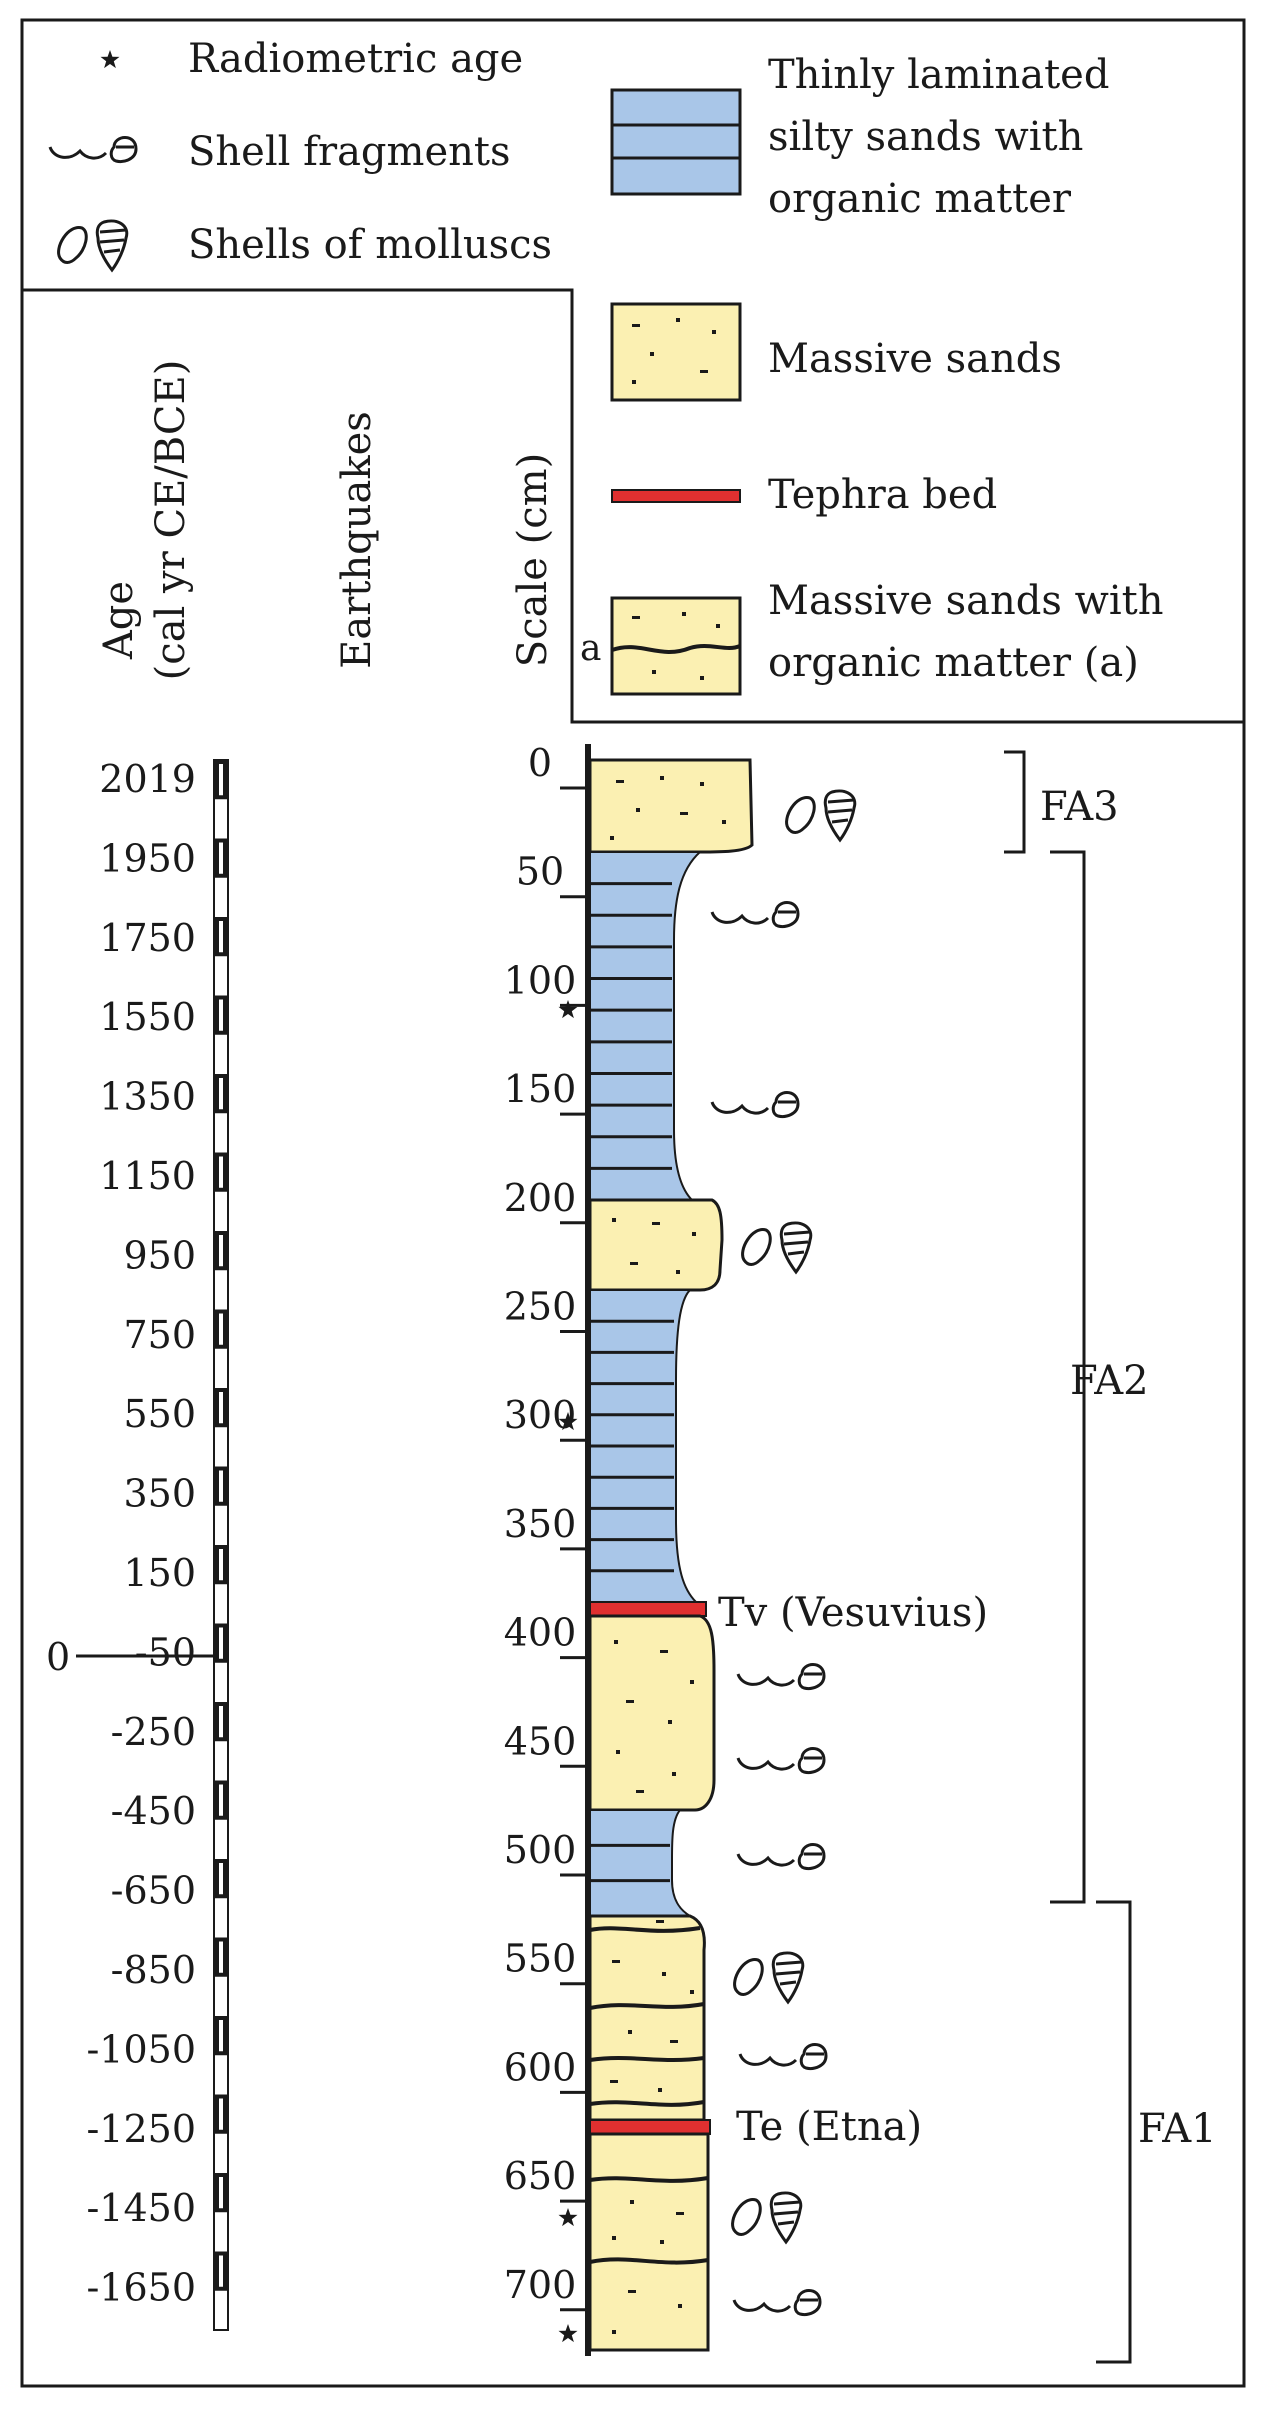 The image size is (1266, 2413). What do you see at coordinates (58, 1657) in the screenshot?
I see `age-zero-label: 0` at bounding box center [58, 1657].